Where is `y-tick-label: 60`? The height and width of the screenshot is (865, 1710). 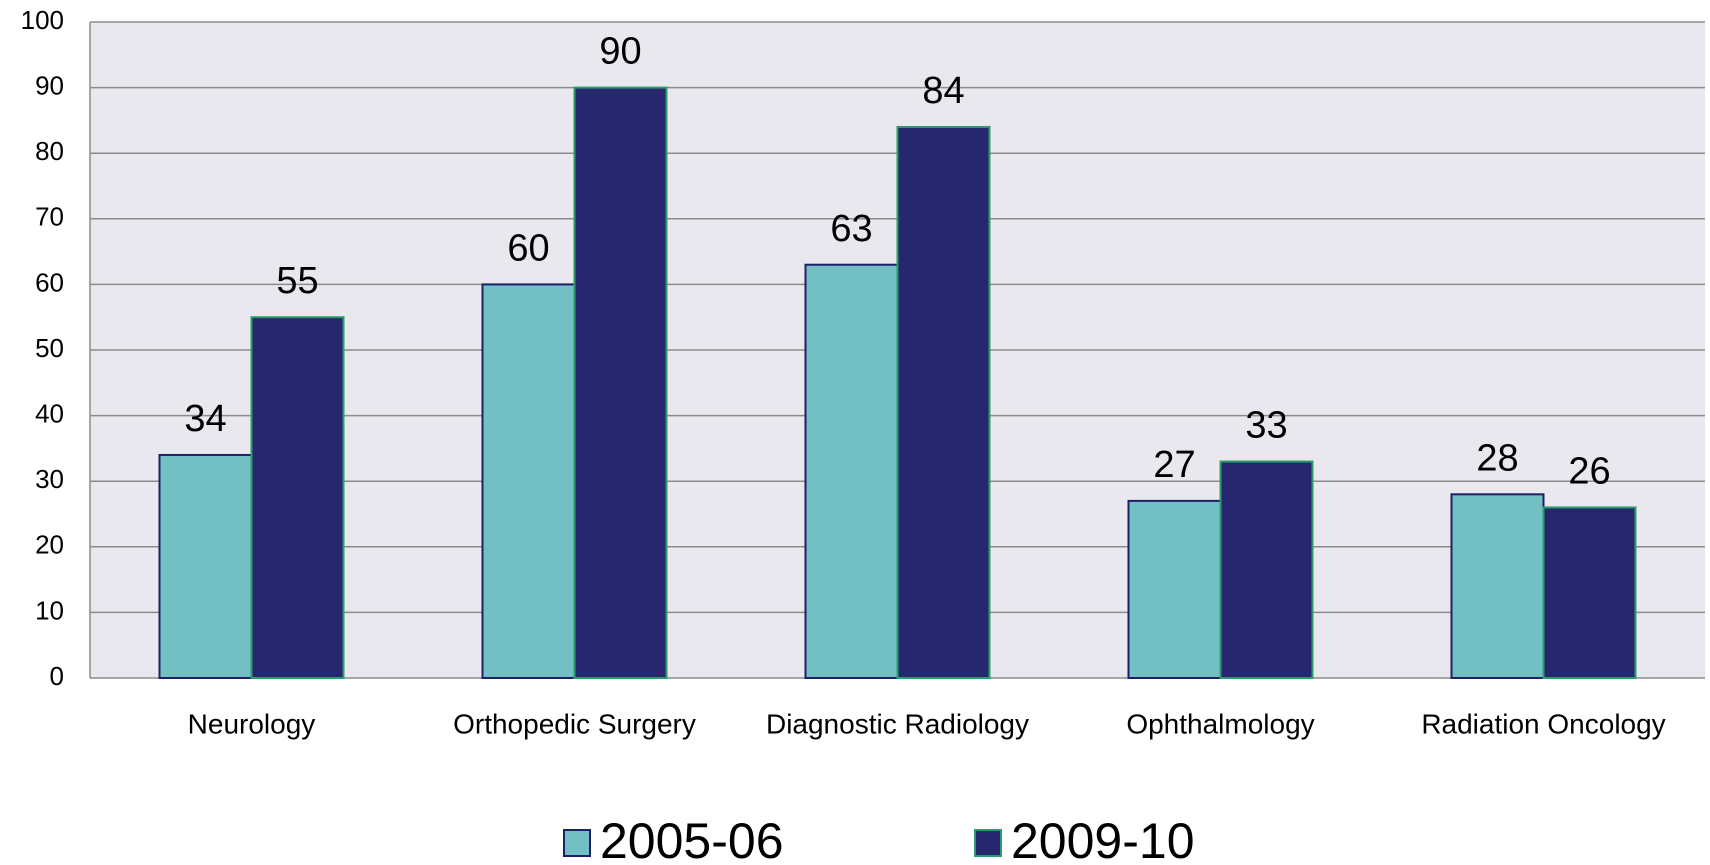 y-tick-label: 60 is located at coordinates (49, 282).